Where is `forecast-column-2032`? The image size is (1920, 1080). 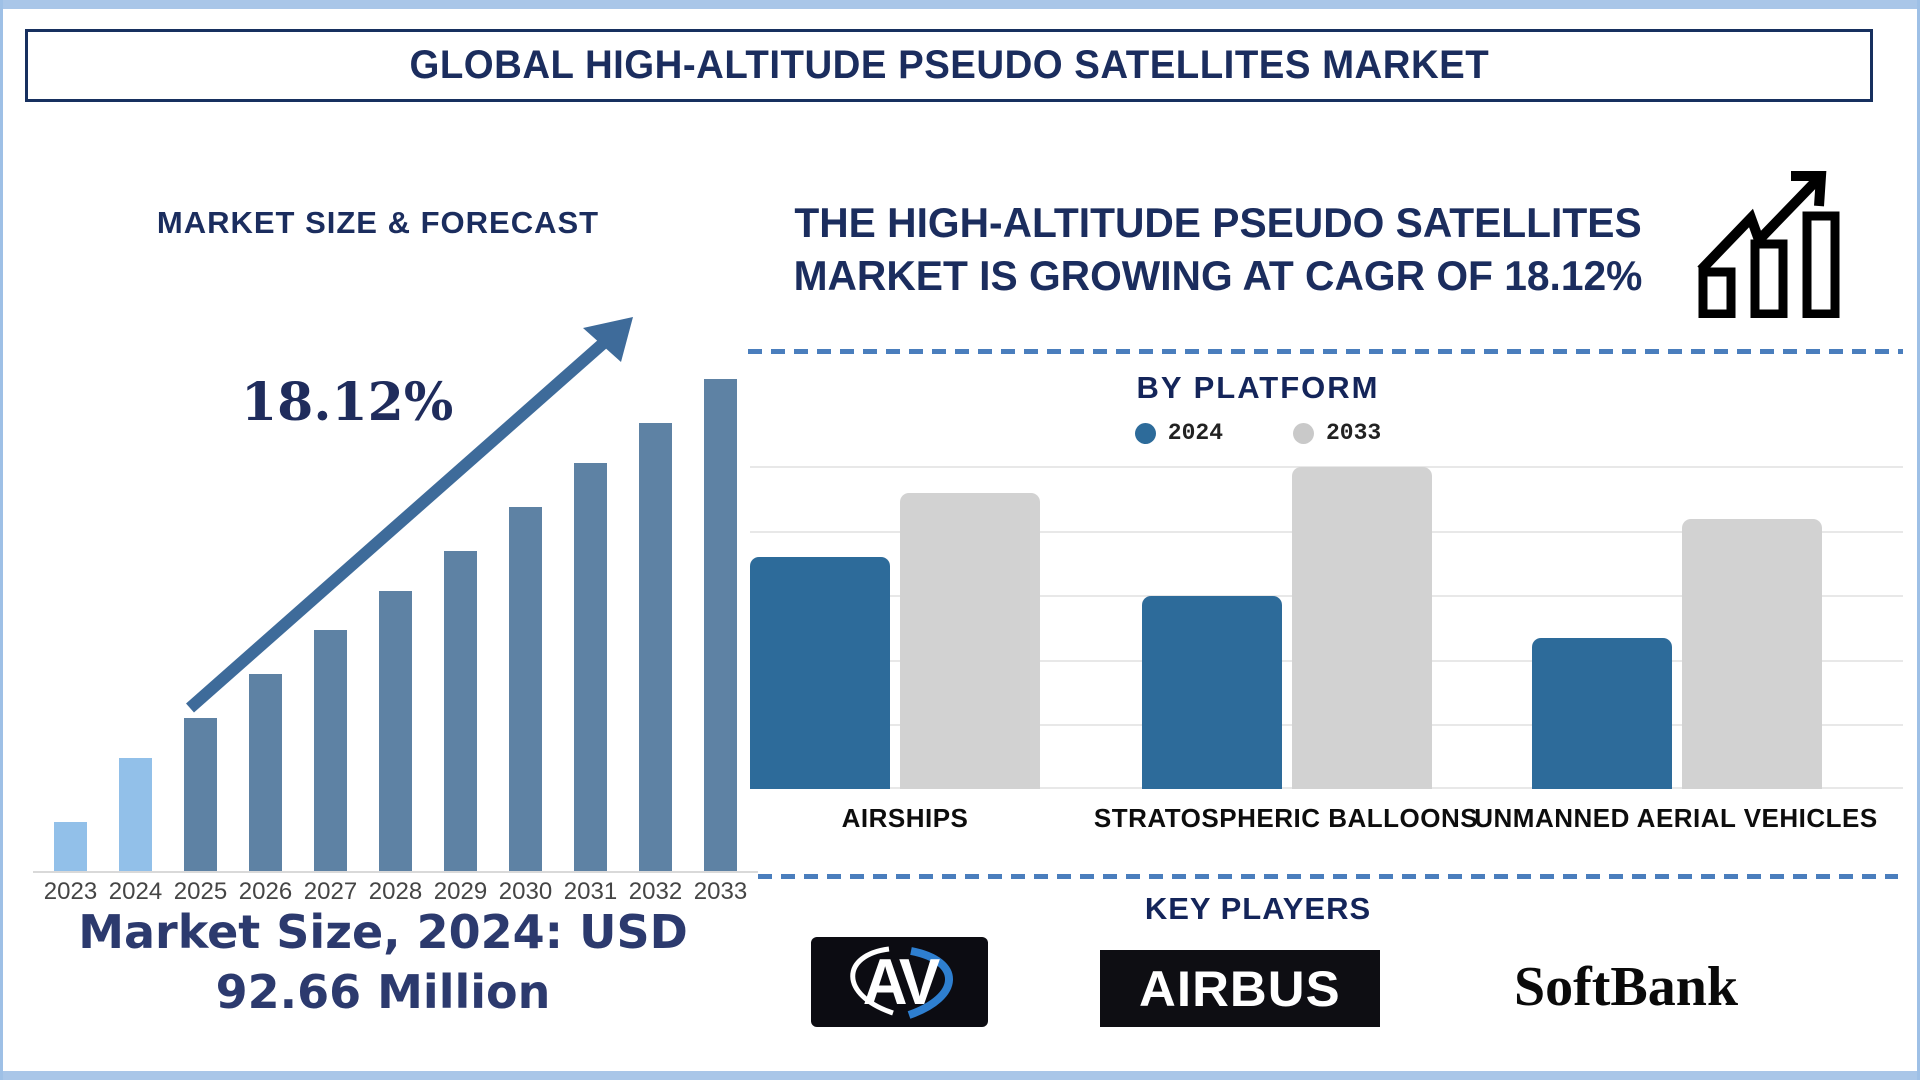 forecast-column-2032 is located at coordinates (655, 623).